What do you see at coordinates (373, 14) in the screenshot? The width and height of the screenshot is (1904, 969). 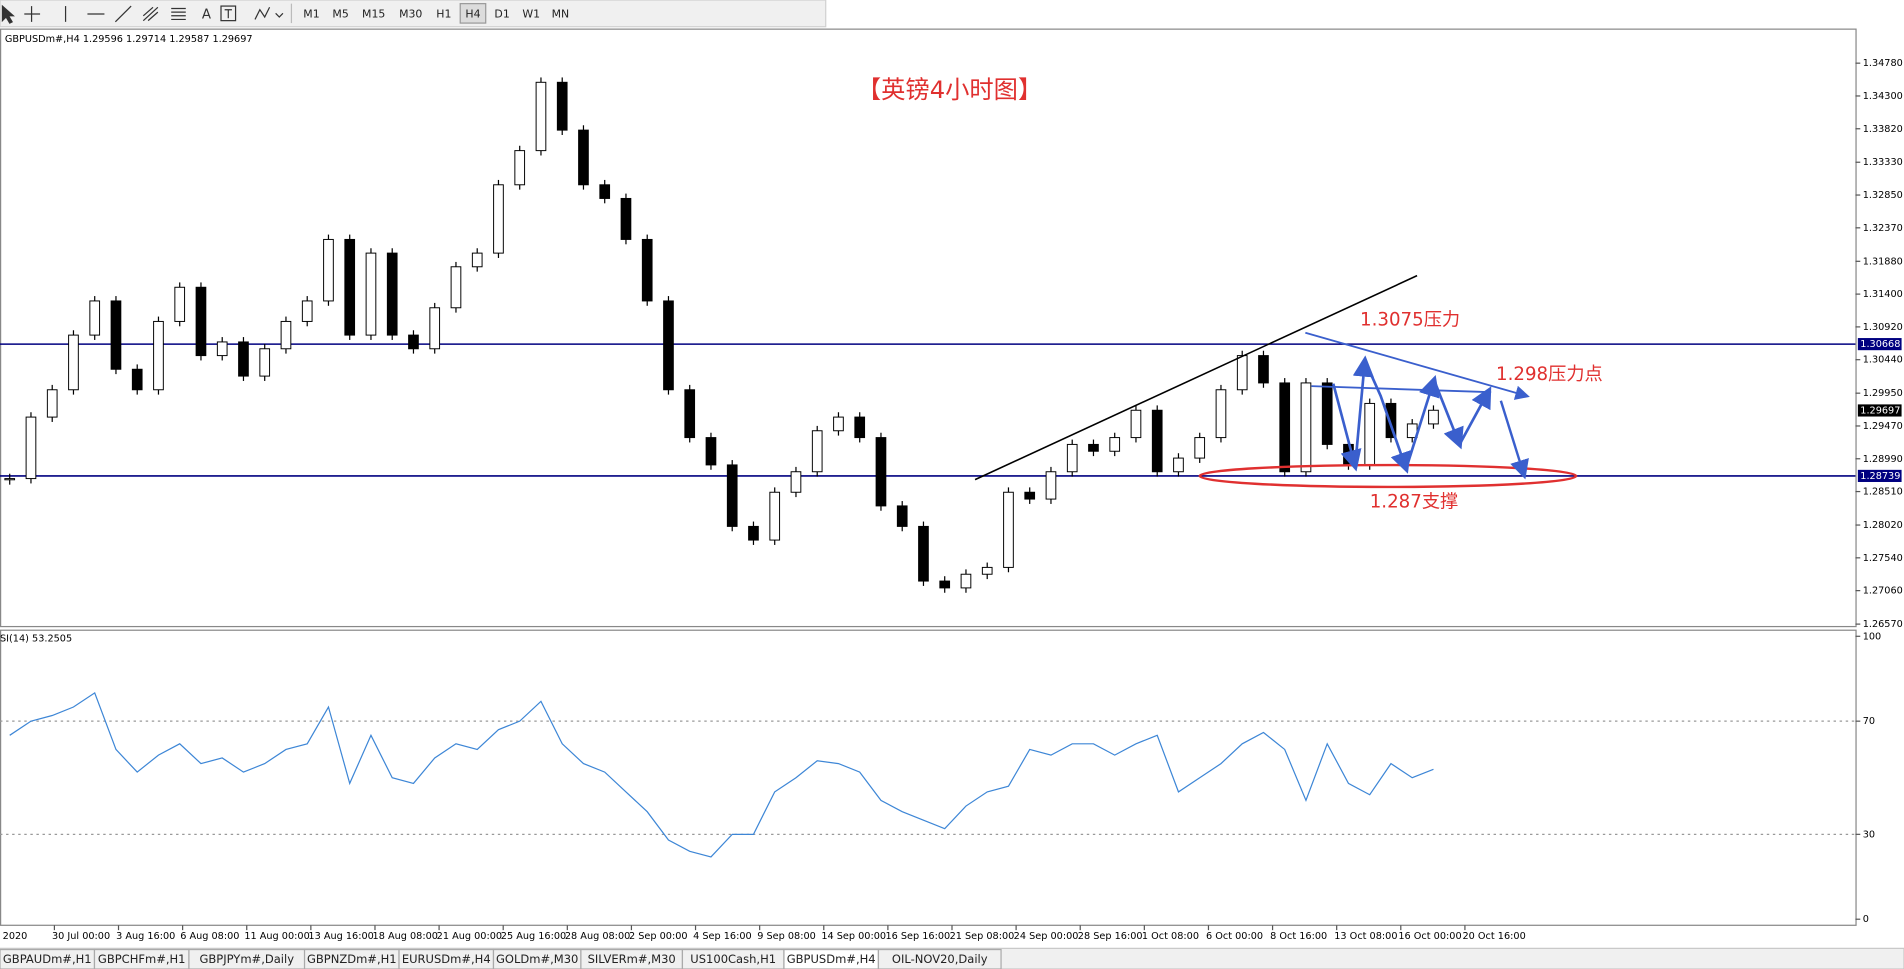 I see `timeframe-button: M15` at bounding box center [373, 14].